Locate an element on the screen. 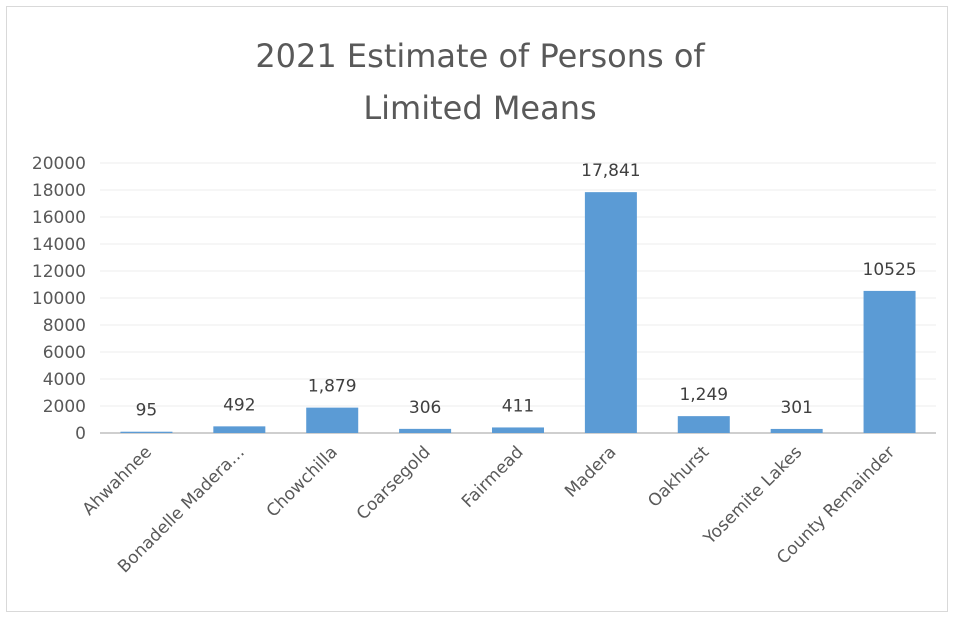  data-label: 95 is located at coordinates (147, 411).